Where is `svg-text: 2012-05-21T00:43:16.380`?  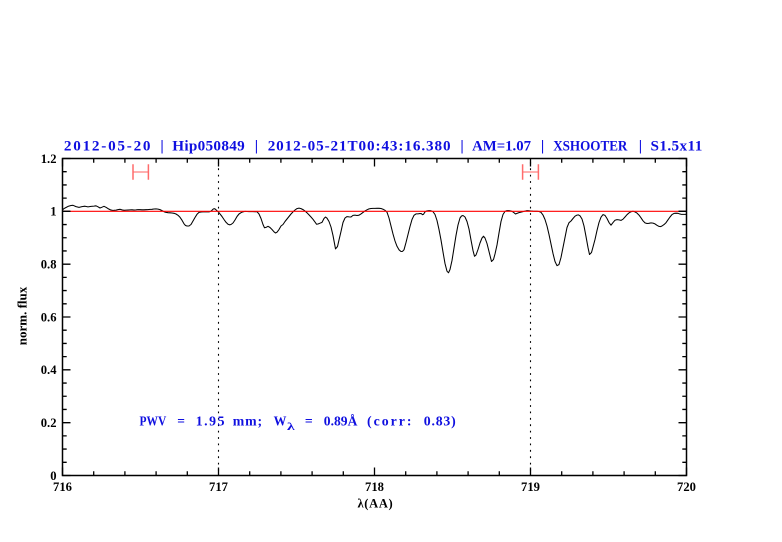
svg-text: 2012-05-21T00:43:16.380 is located at coordinates (359, 146).